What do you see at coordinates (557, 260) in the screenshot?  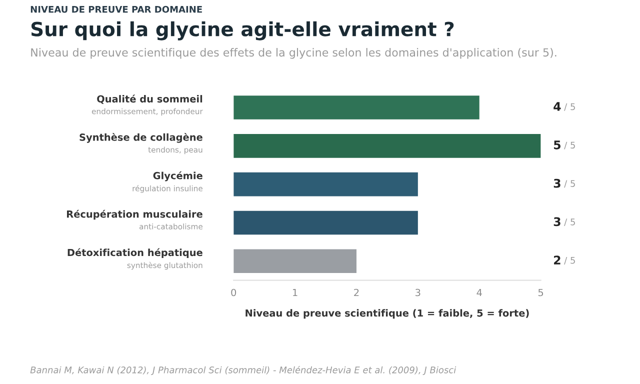 I see `data-label: 2` at bounding box center [557, 260].